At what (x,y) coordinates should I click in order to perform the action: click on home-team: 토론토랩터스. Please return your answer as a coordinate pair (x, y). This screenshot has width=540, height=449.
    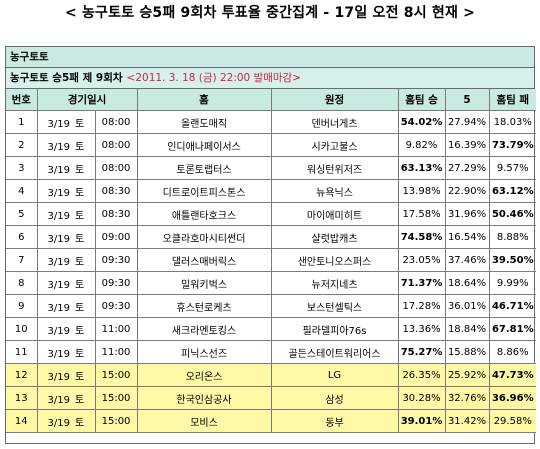
    Looking at the image, I should click on (204, 168).